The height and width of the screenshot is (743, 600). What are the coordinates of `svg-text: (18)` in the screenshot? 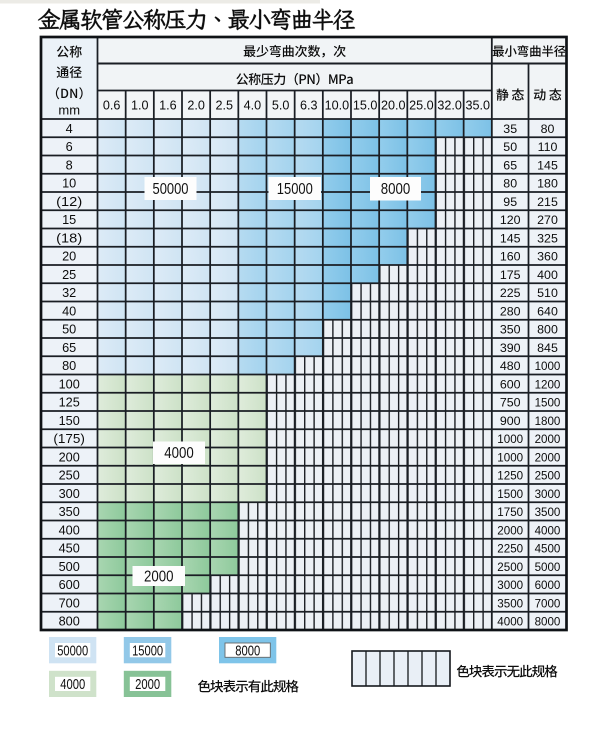 It's located at (69, 238).